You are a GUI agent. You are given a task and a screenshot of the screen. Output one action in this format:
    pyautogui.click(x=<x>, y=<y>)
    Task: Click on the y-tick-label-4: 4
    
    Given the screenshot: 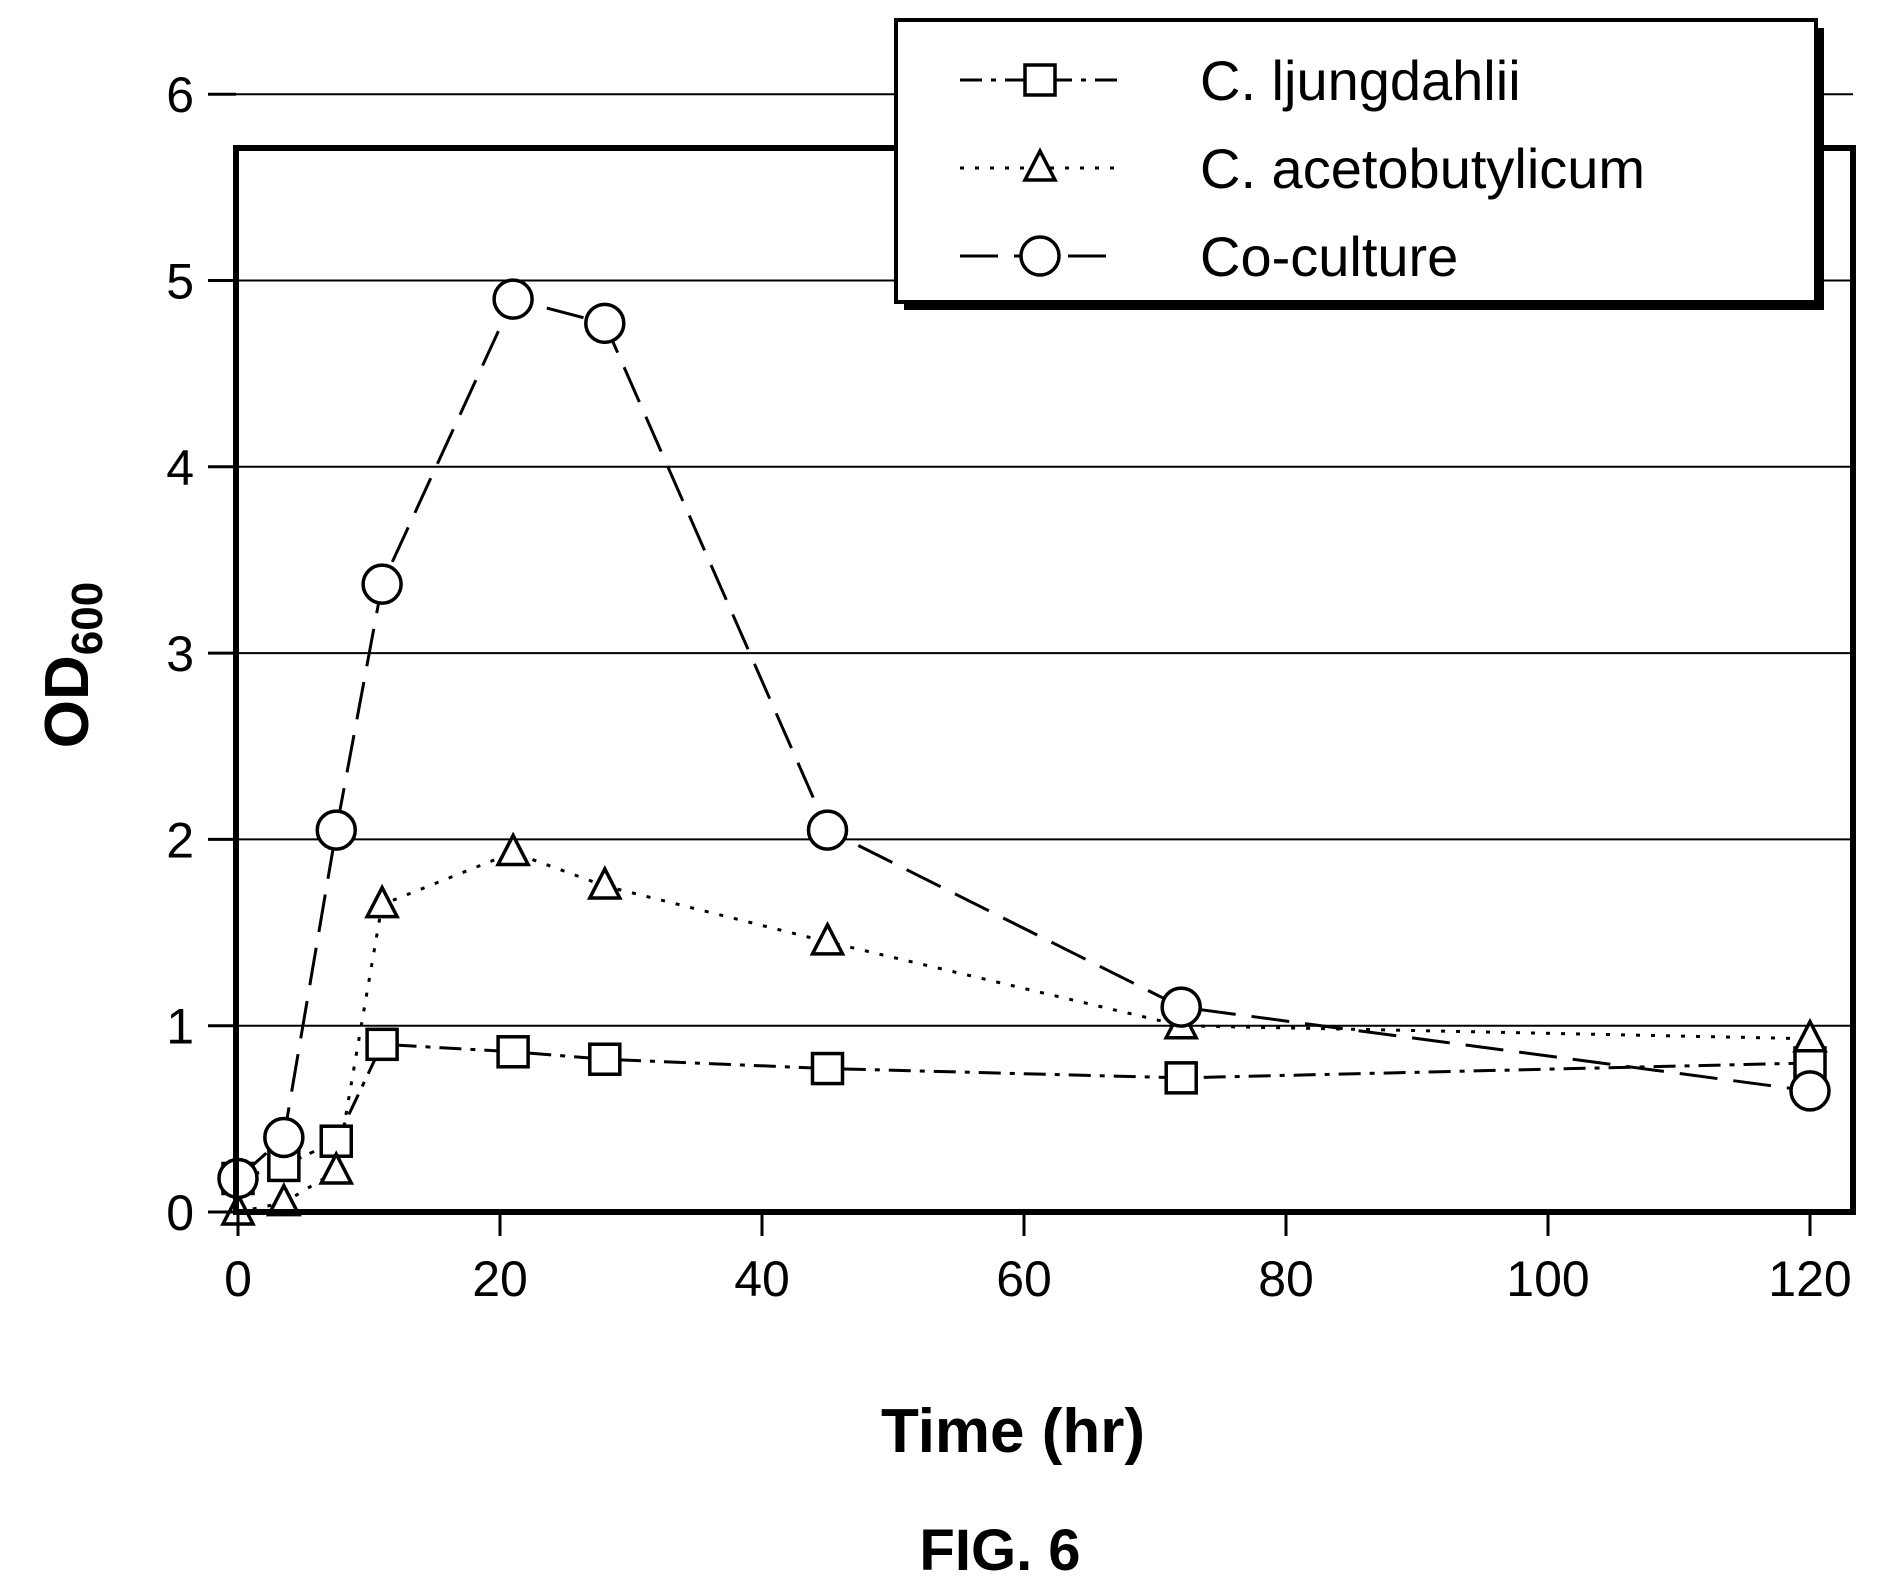 What is the action you would take?
    pyautogui.click(x=180, y=468)
    